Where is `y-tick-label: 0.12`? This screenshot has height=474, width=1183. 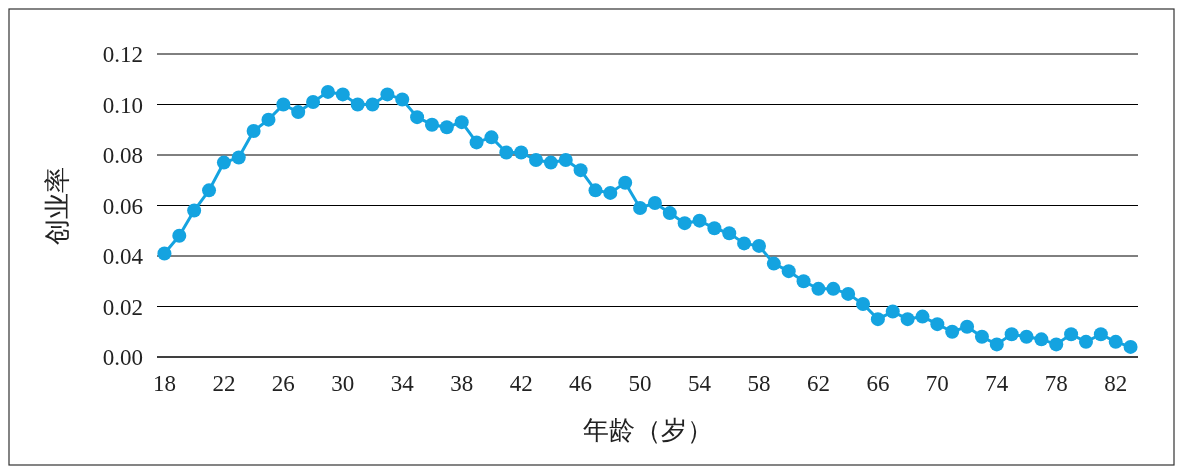 y-tick-label: 0.12 is located at coordinates (122, 54).